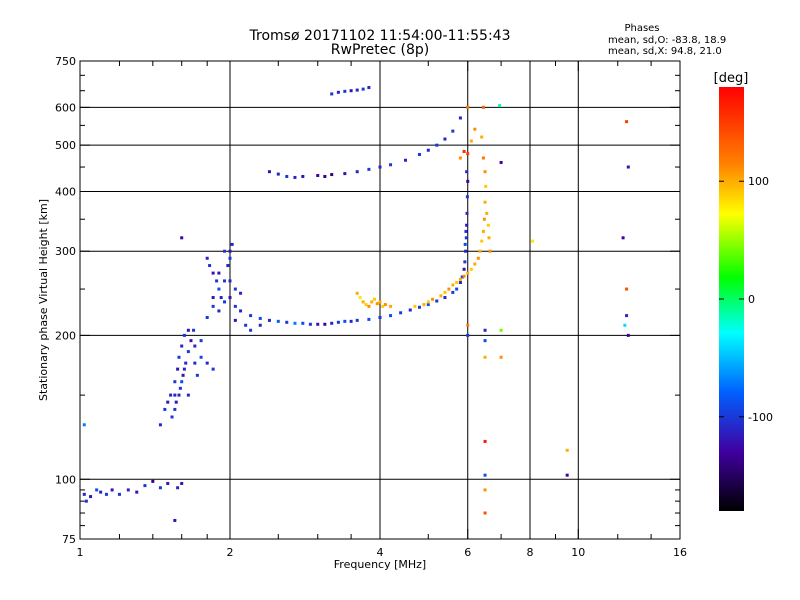 The height and width of the screenshot is (600, 800). I want to click on chart-subtitle: RwPretec (8p), so click(380, 50).